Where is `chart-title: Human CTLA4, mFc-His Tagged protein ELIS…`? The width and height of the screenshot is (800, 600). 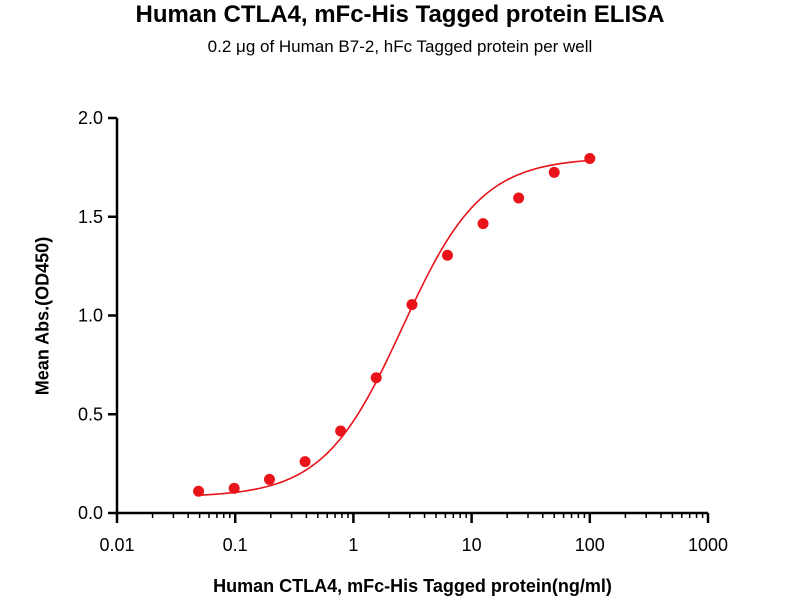 chart-title: Human CTLA4, mFc-His Tagged protein ELIS… is located at coordinates (400, 14).